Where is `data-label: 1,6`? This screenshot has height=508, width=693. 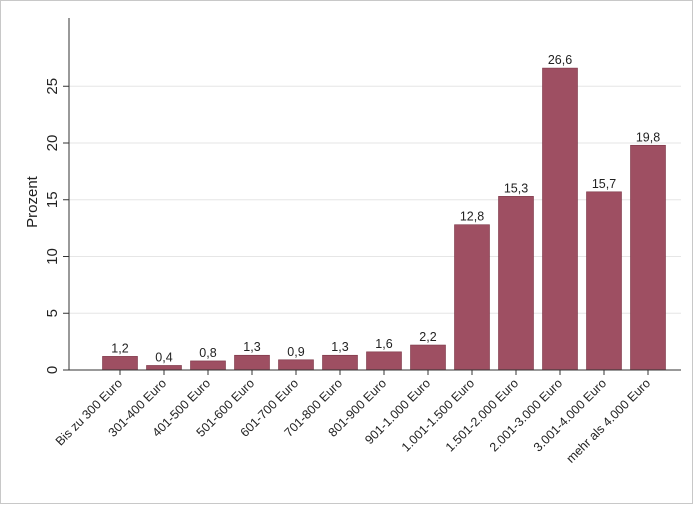 data-label: 1,6 is located at coordinates (383, 344).